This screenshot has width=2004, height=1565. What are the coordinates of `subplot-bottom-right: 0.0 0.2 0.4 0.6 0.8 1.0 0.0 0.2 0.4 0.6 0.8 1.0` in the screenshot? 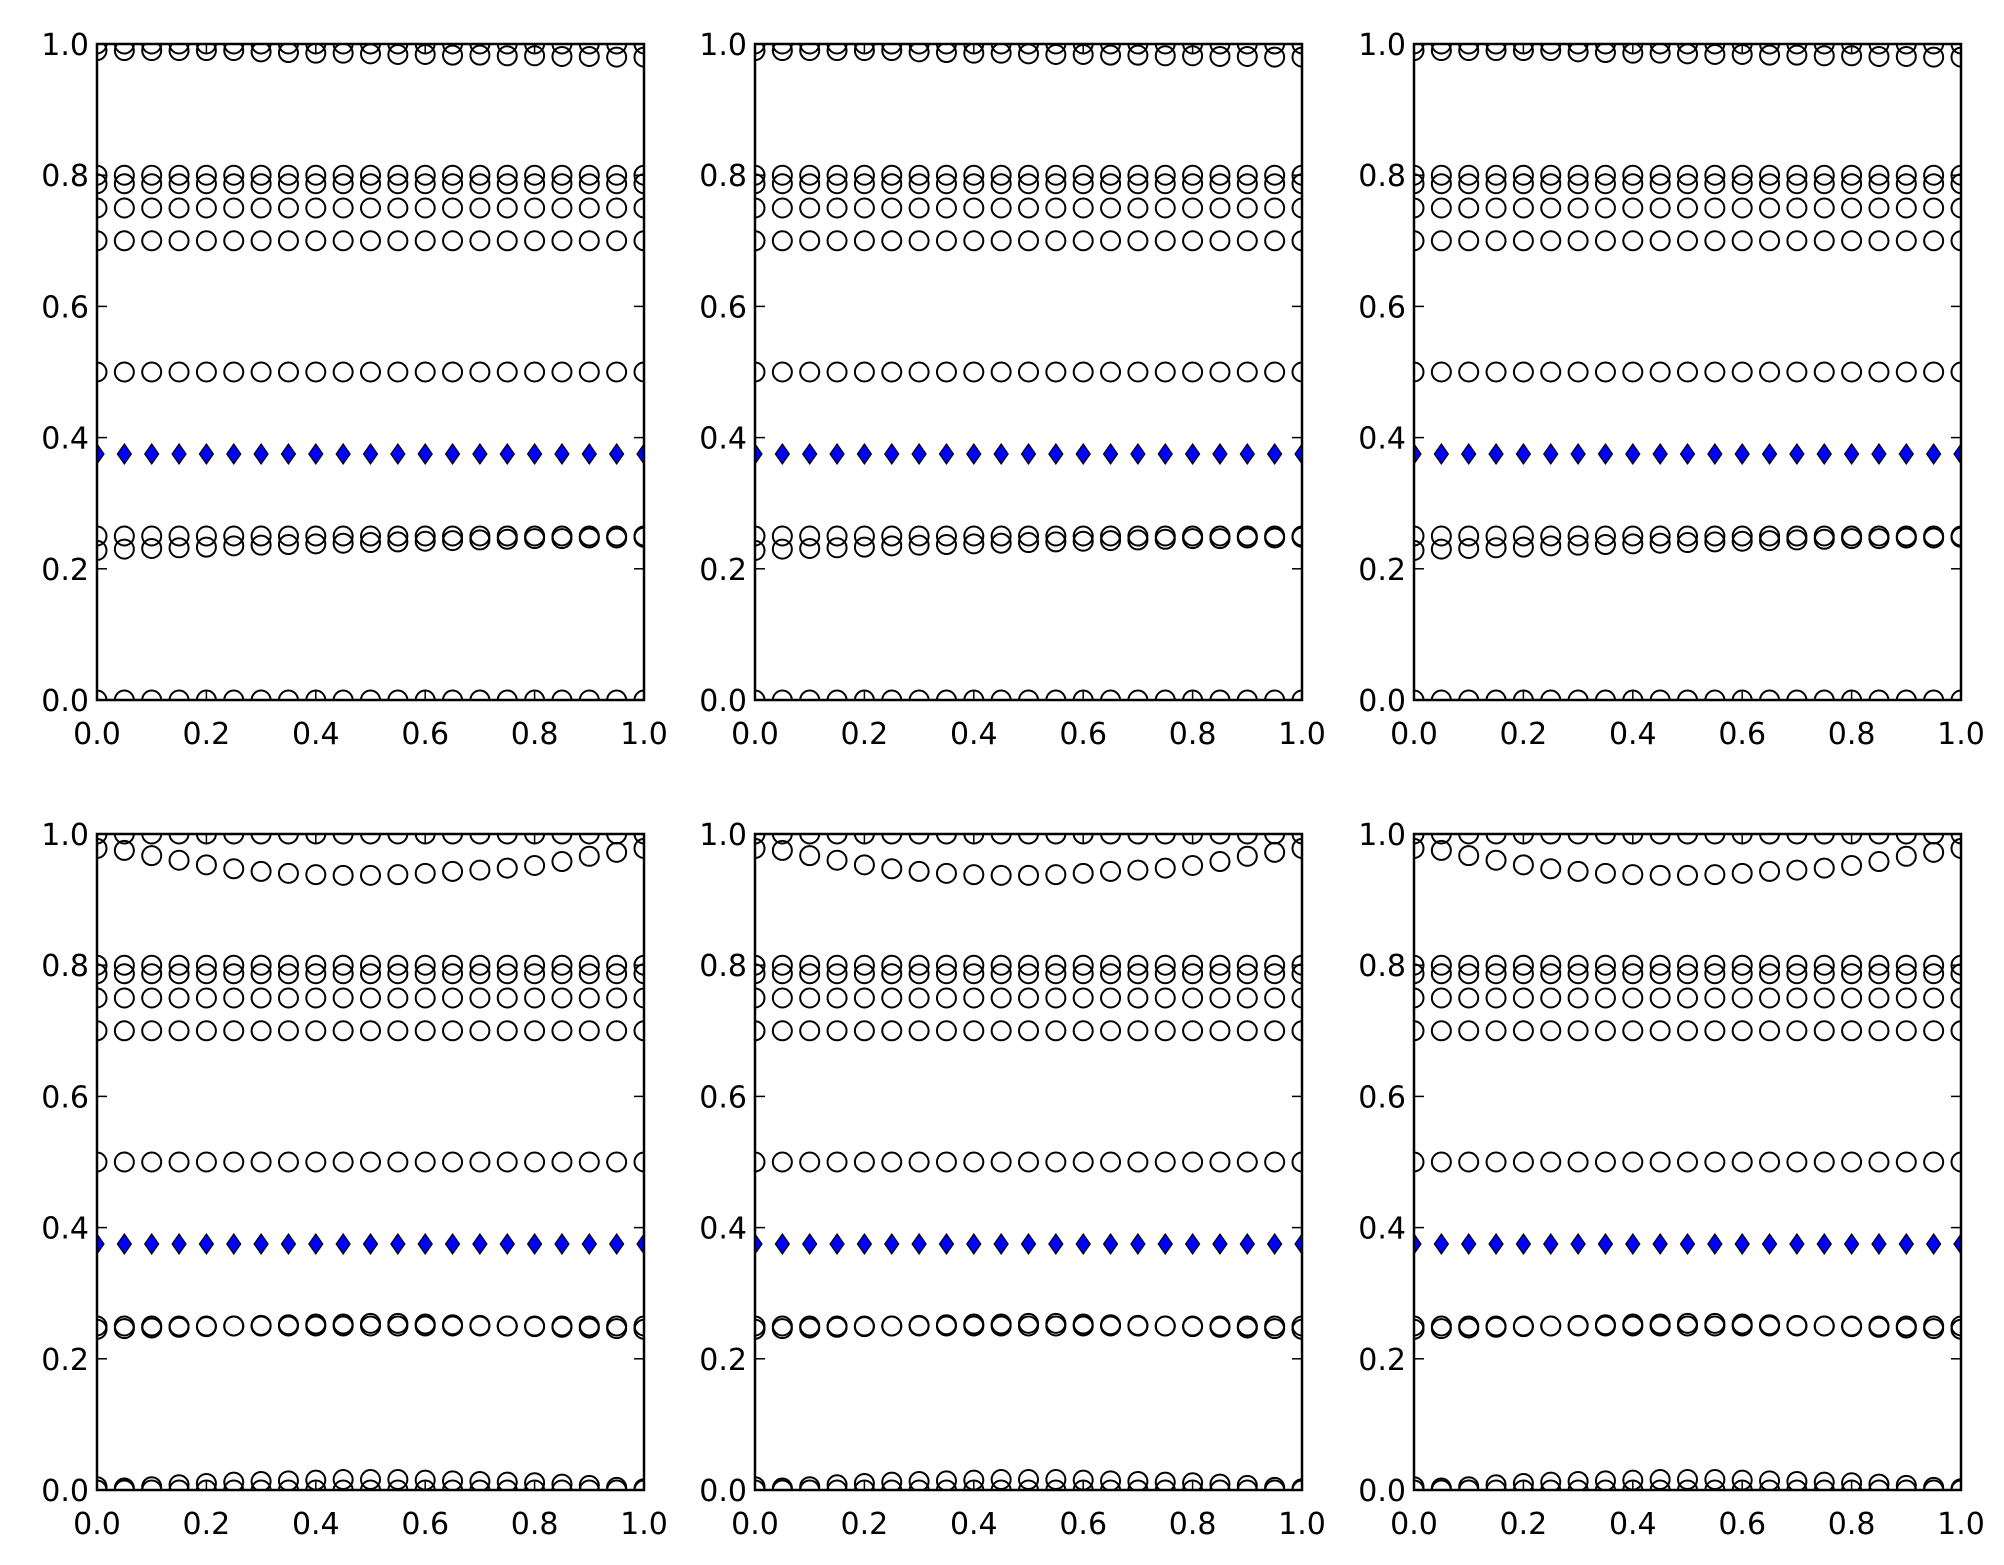 It's located at (1671, 1180).